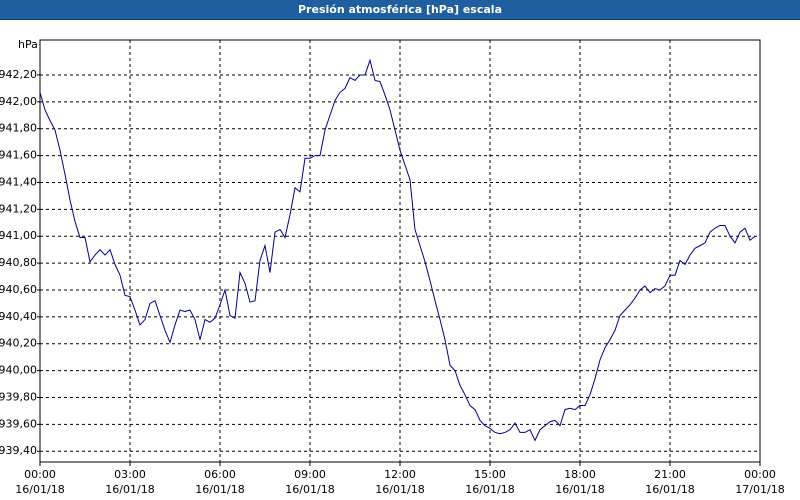  What do you see at coordinates (670, 474) in the screenshot?
I see `x-tick-label: 21:00` at bounding box center [670, 474].